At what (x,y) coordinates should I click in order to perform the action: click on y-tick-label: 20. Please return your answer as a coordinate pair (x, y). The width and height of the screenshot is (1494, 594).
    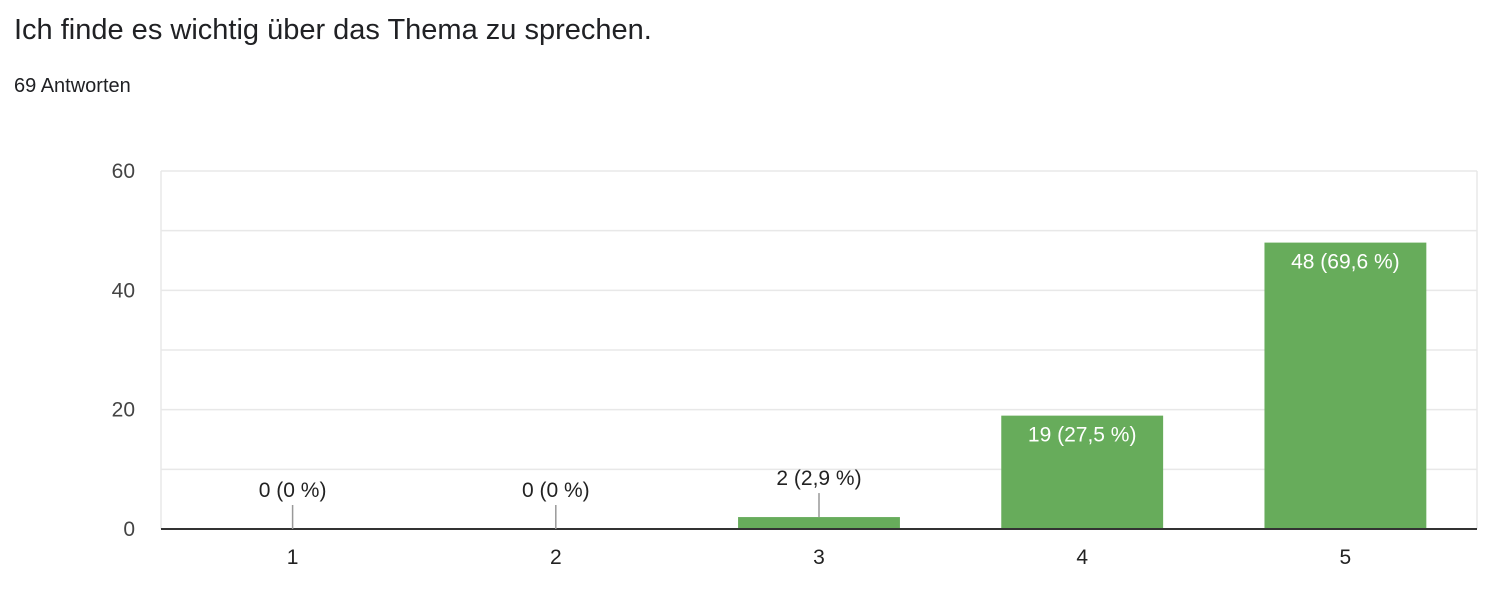
    Looking at the image, I should click on (123, 410).